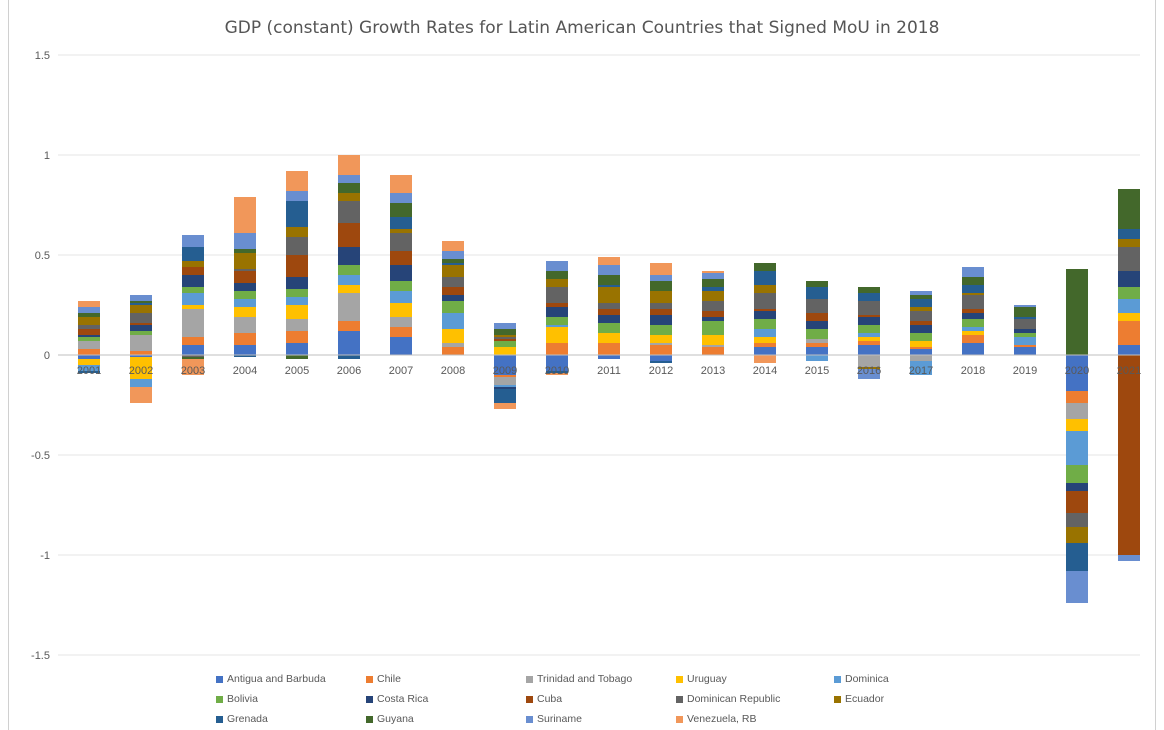  I want to click on legend-label: Guyana, so click(395, 719).